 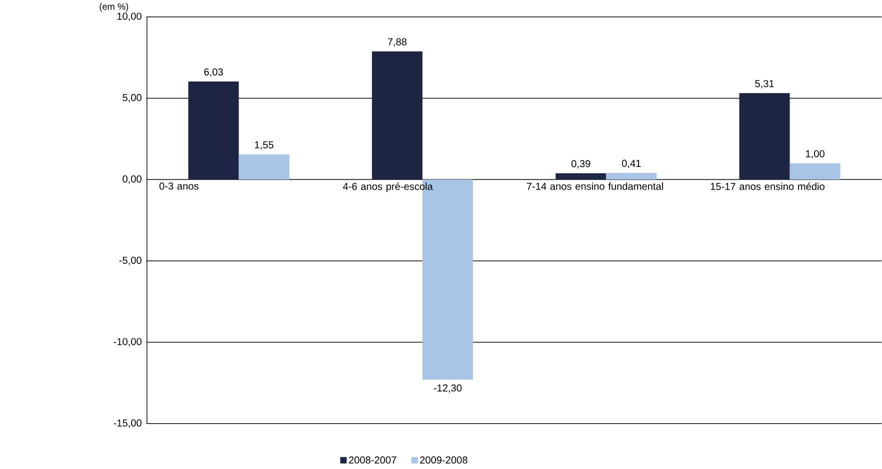 What do you see at coordinates (767, 186) in the screenshot?
I see `x-tick-label: 15-17 anos ensino médio` at bounding box center [767, 186].